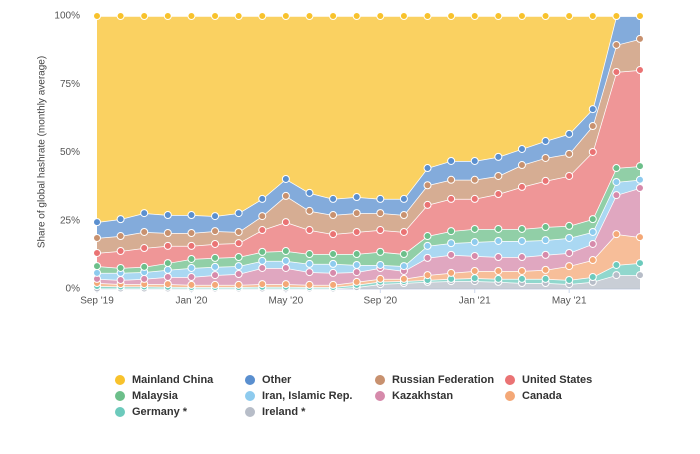 This screenshot has height=454, width=700. I want to click on legend-label: Mainland China, so click(173, 380).